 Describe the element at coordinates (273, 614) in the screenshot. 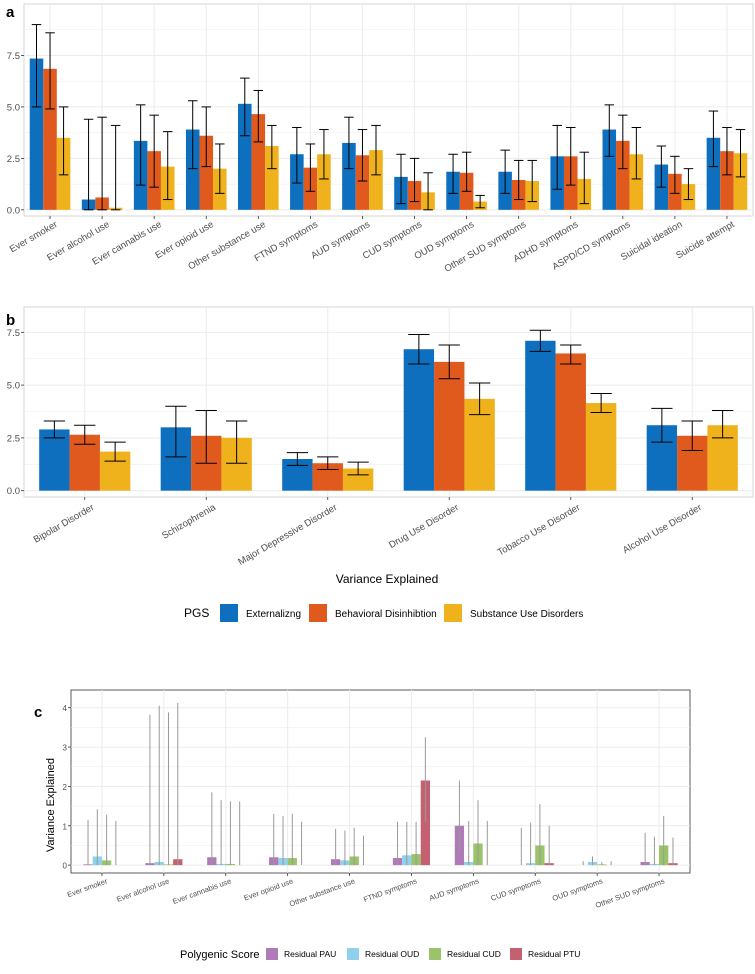

I see `legend-label-externalizing: Externalizng` at that location.